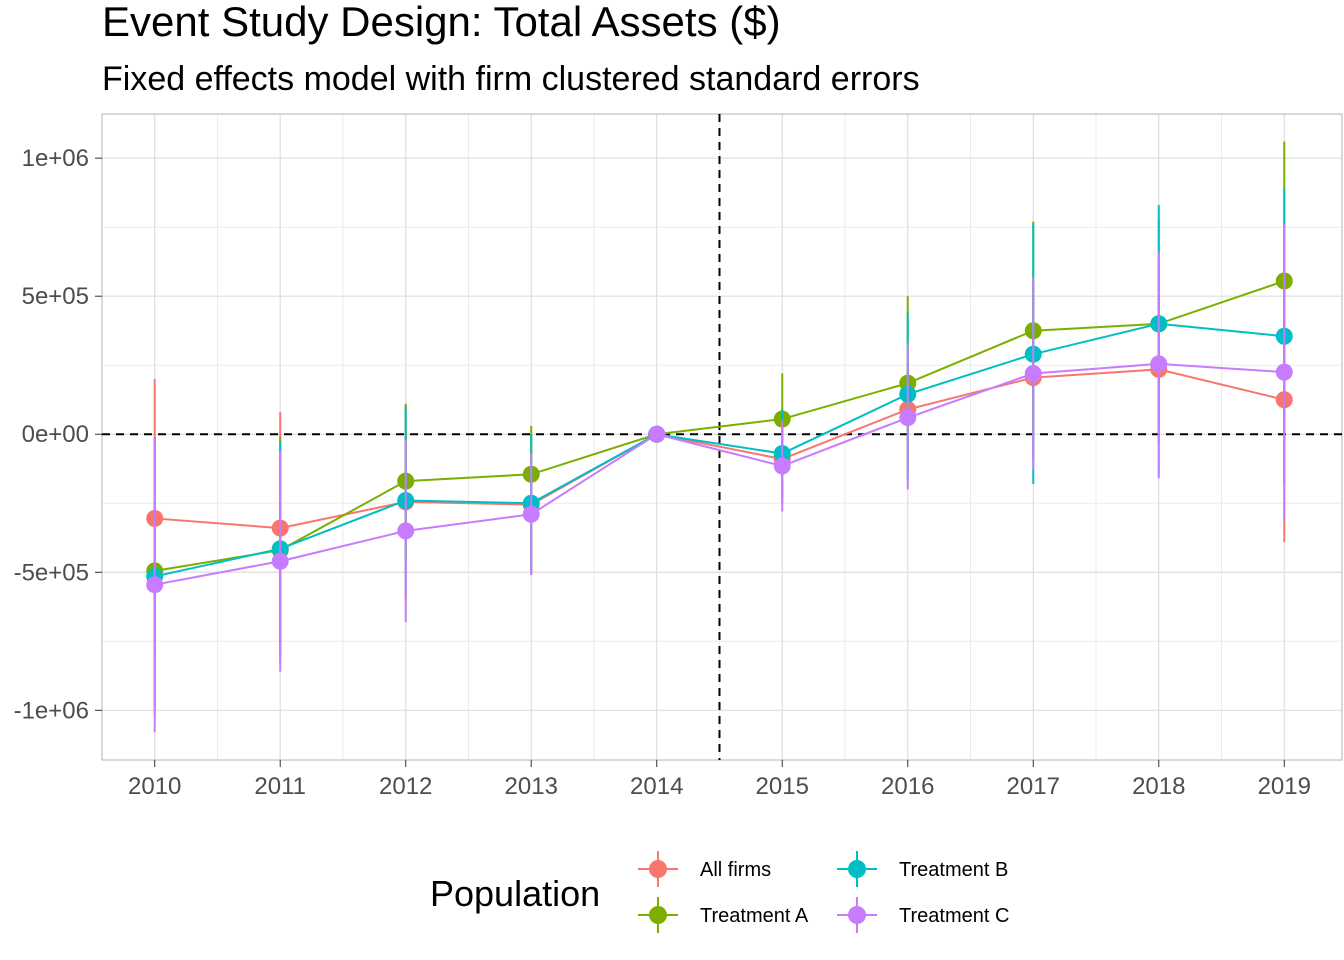 This screenshot has width=1344, height=960. What do you see at coordinates (735, 870) in the screenshot?
I see `legend-label: All firms` at bounding box center [735, 870].